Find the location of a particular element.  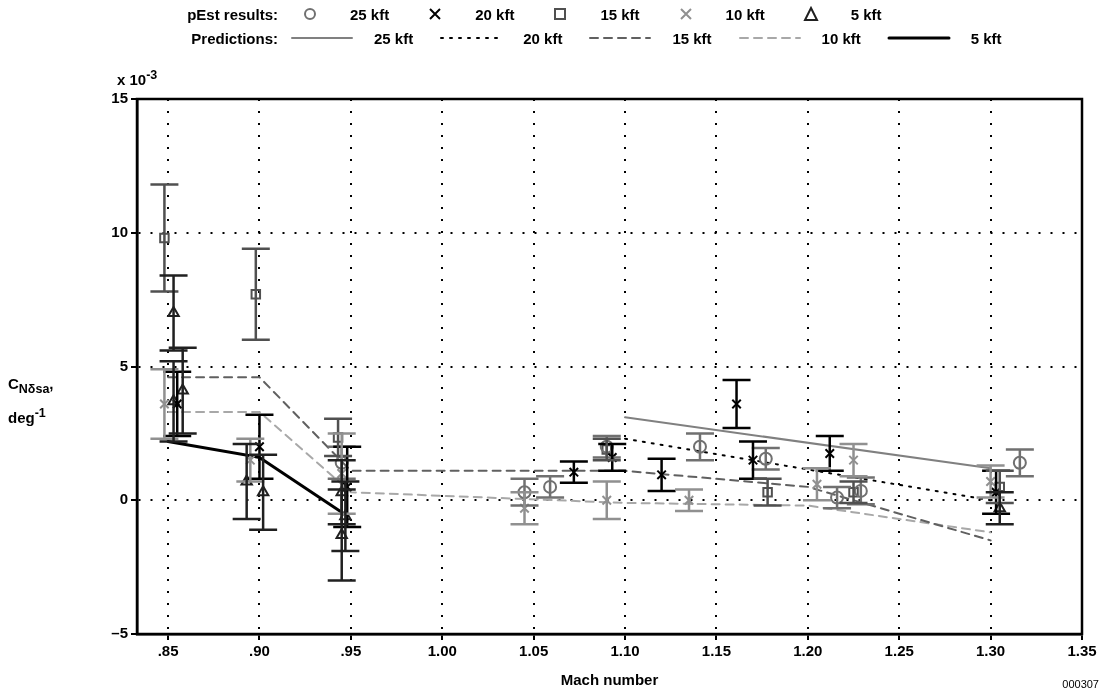

x-tick-label: 1.10 is located at coordinates (625, 651).